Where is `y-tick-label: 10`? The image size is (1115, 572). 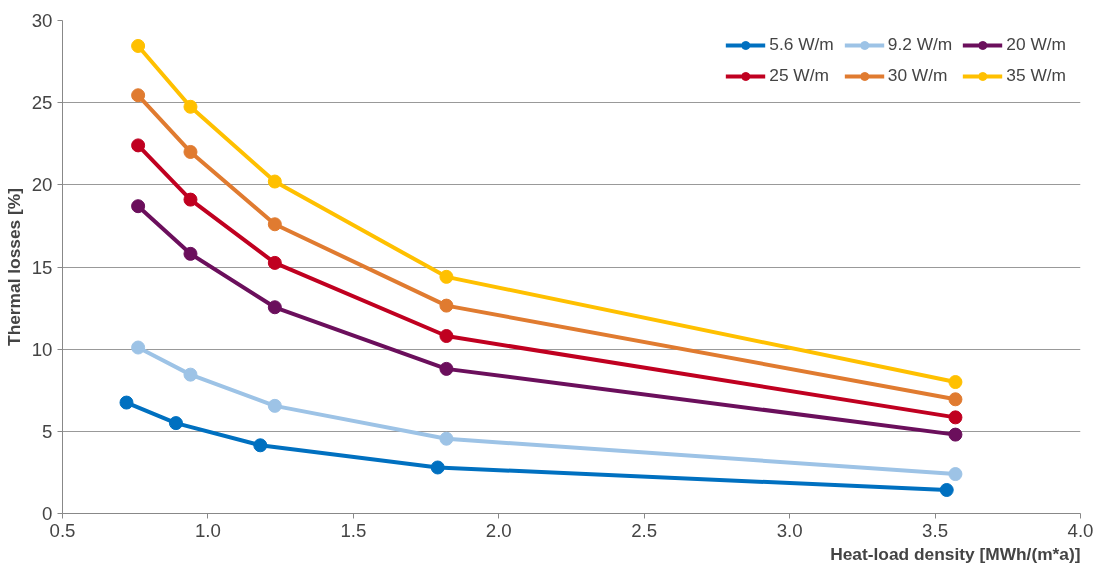
y-tick-label: 10 is located at coordinates (42, 349).